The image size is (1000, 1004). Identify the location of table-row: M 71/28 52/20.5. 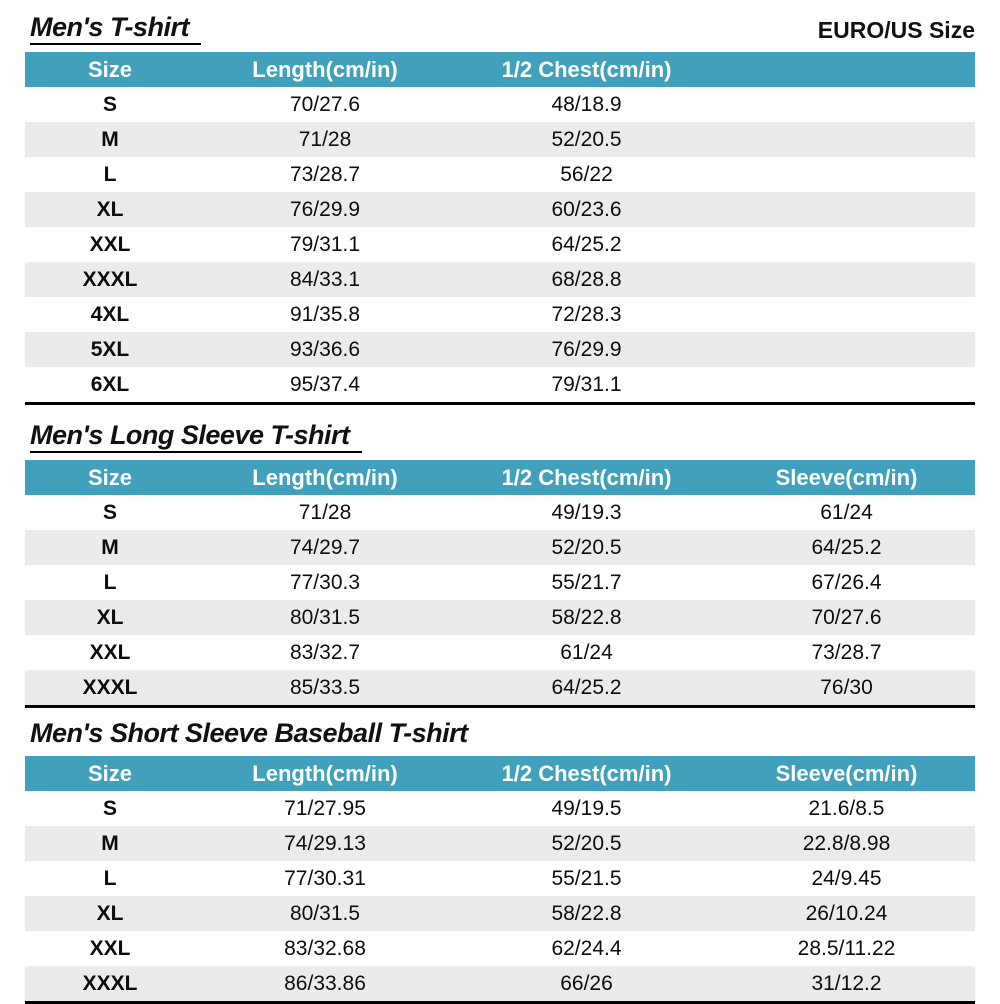
(500, 139).